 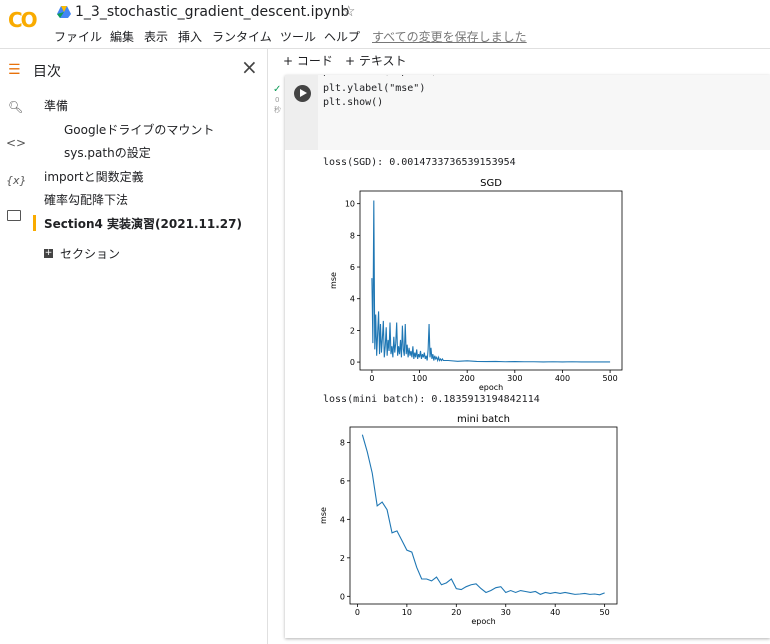 I want to click on code-line: plt.ylabel("mse"), so click(x=374, y=88).